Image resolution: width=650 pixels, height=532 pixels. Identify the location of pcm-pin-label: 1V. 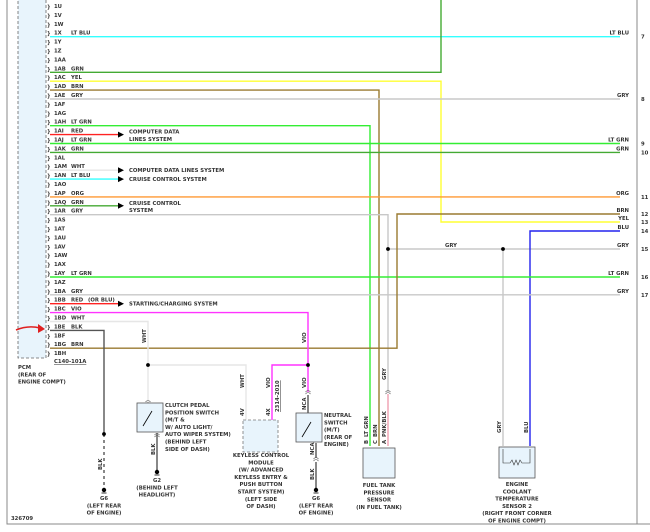
(58, 16).